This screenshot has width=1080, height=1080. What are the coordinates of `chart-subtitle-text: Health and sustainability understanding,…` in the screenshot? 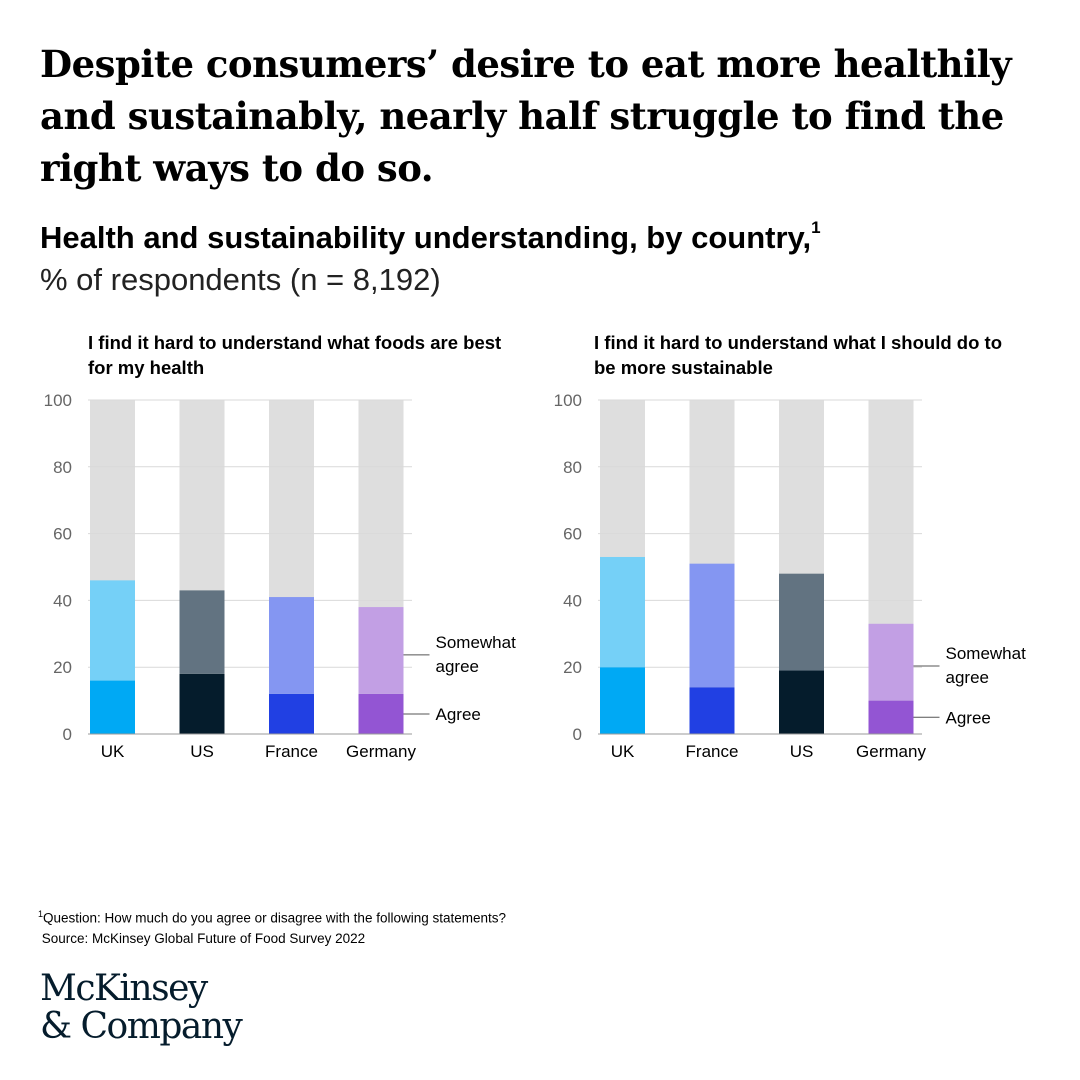 It's located at (426, 237).